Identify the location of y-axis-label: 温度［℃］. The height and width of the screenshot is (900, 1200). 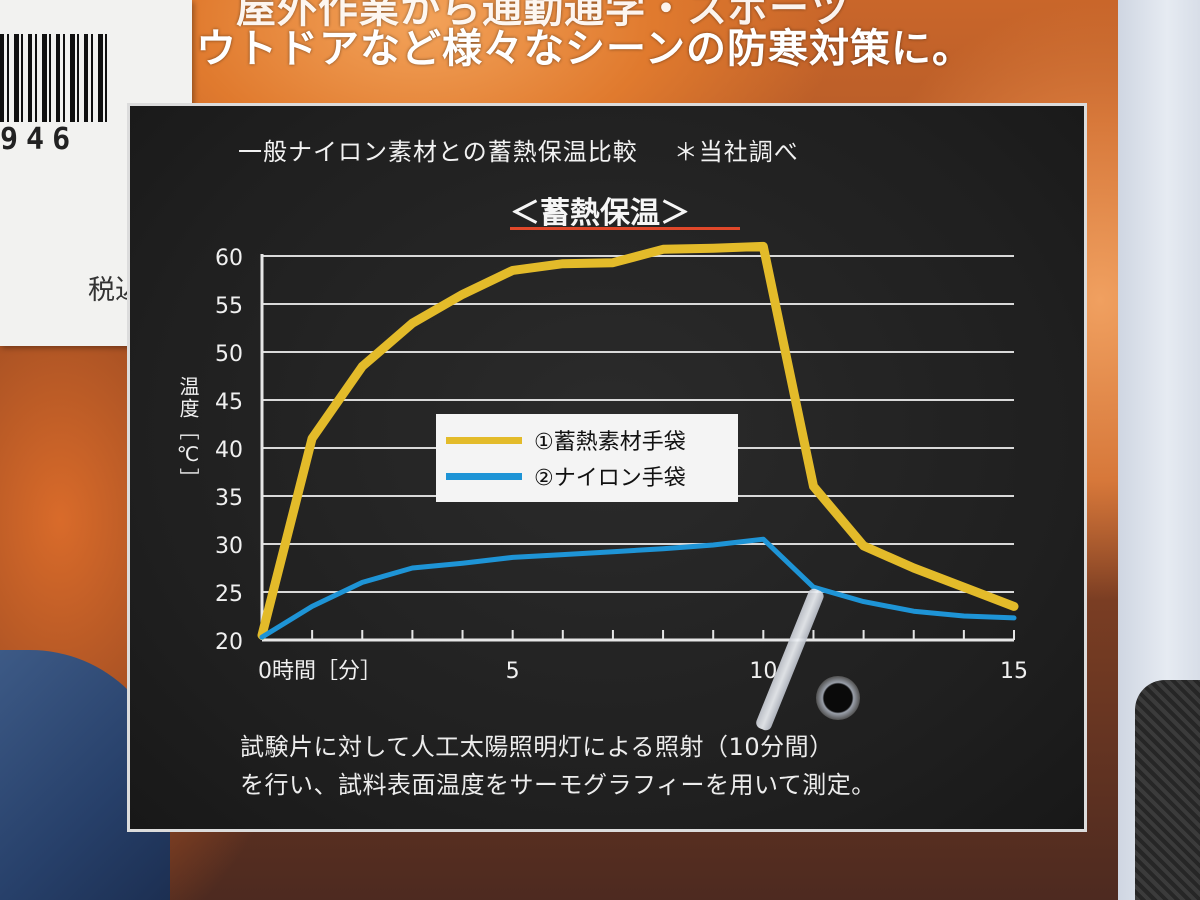
(188, 433).